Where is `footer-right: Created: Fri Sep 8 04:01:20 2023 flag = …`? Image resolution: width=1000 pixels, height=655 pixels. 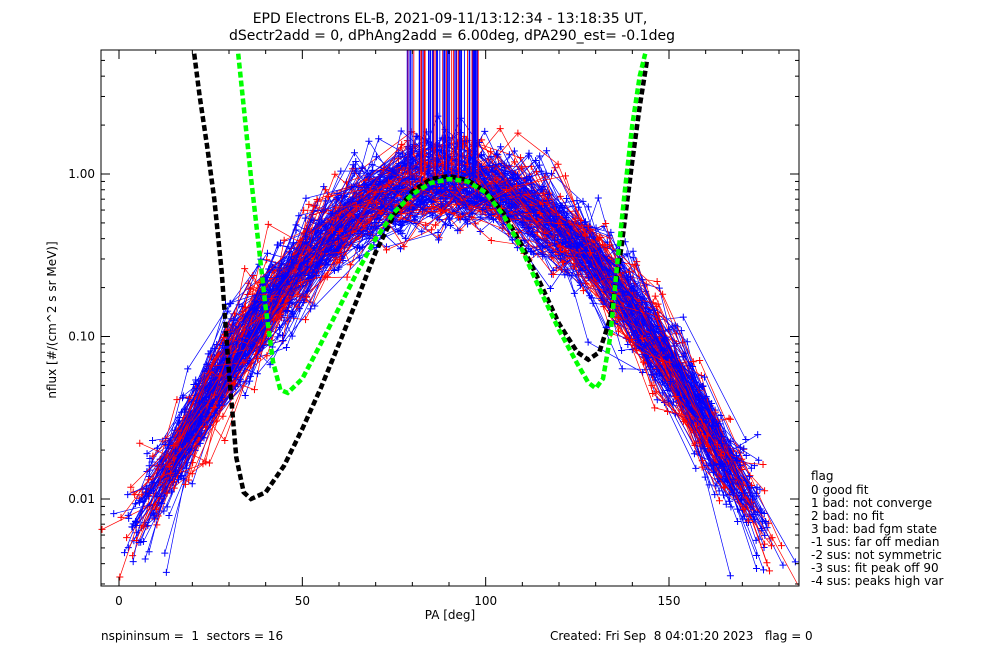
footer-right: Created: Fri Sep 8 04:01:20 2023 flag = … is located at coordinates (681, 636).